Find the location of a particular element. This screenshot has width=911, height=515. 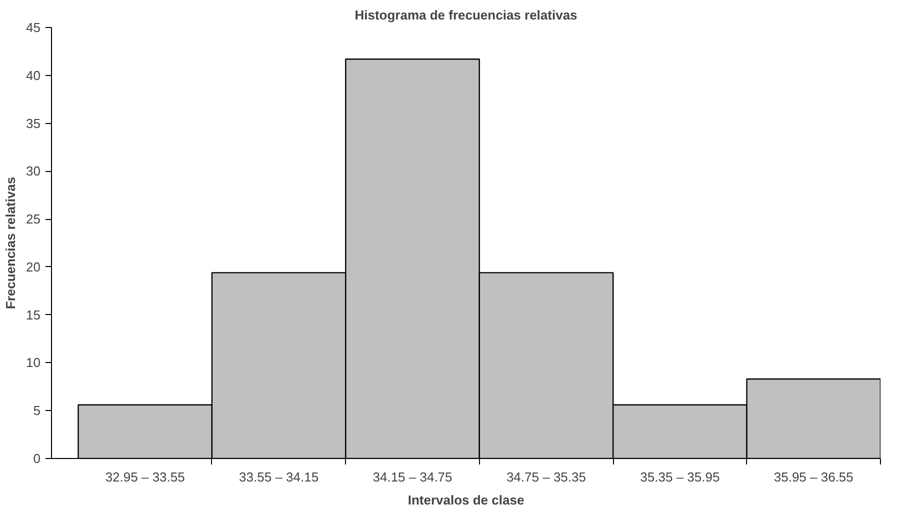

y-tick-label: 20 is located at coordinates (33, 266).